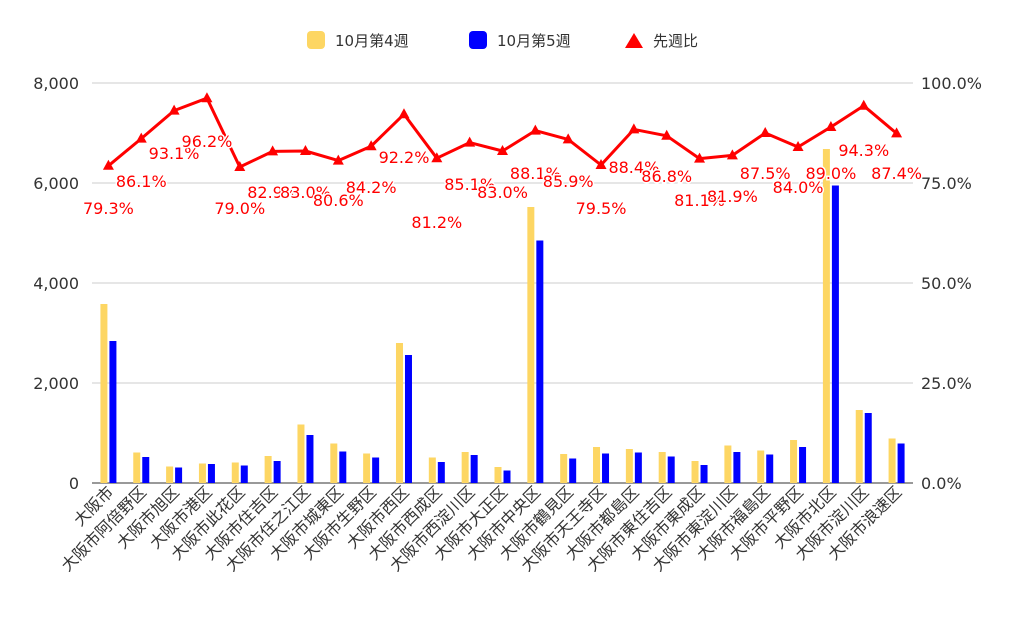 This screenshot has width=1024, height=633. I want to click on ratio-data-label: 79.5%, so click(601, 208).